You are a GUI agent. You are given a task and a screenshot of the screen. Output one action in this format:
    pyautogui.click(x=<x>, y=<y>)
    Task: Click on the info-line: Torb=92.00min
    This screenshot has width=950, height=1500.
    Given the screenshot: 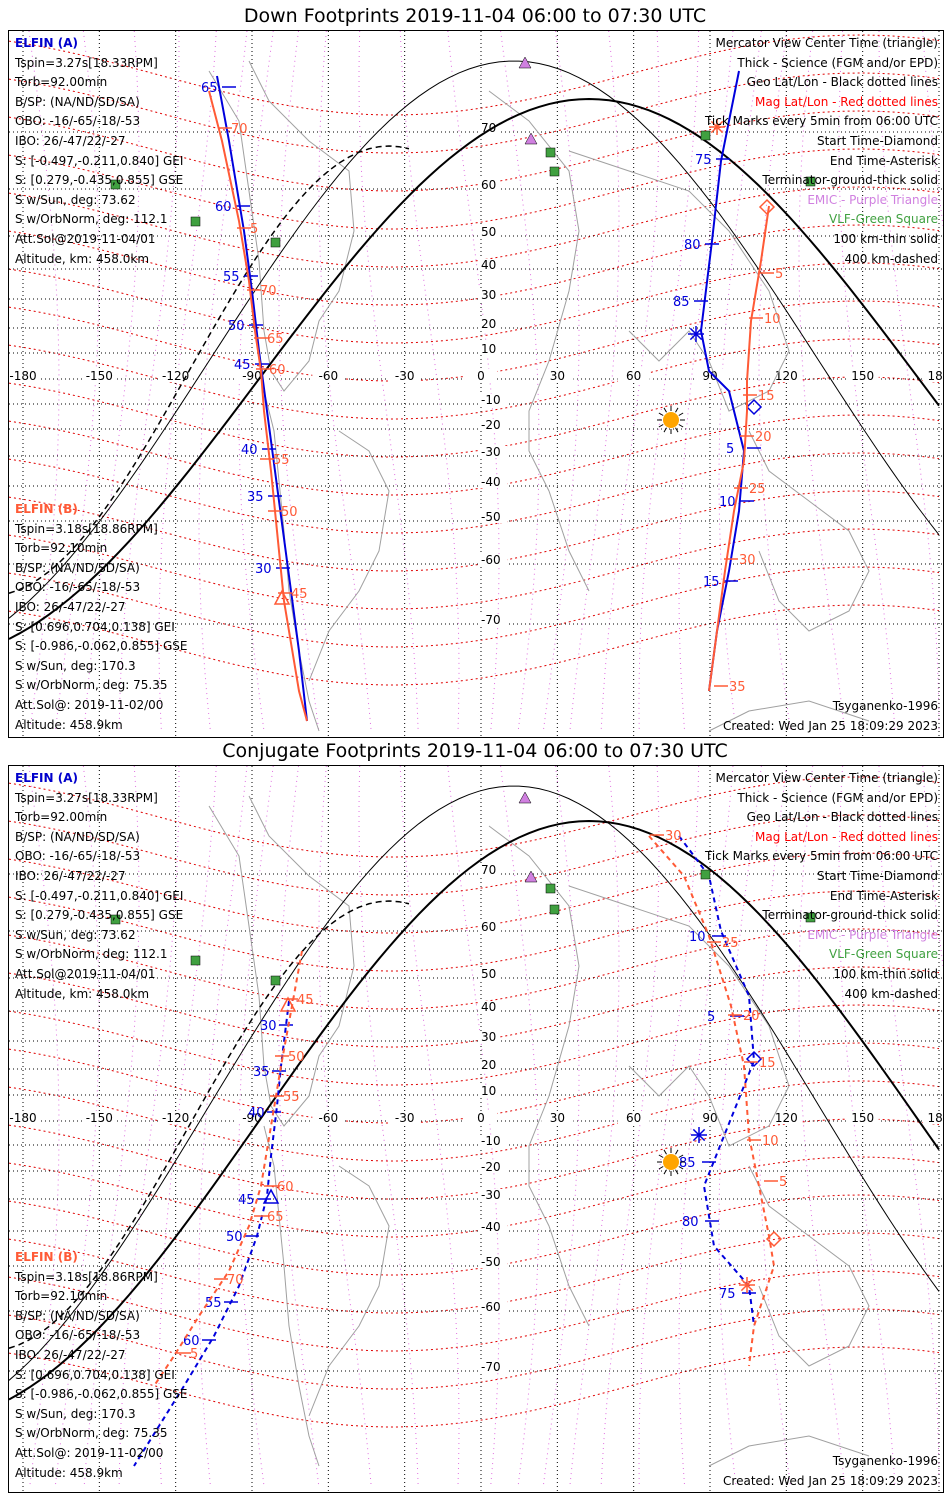 What is the action you would take?
    pyautogui.click(x=61, y=82)
    